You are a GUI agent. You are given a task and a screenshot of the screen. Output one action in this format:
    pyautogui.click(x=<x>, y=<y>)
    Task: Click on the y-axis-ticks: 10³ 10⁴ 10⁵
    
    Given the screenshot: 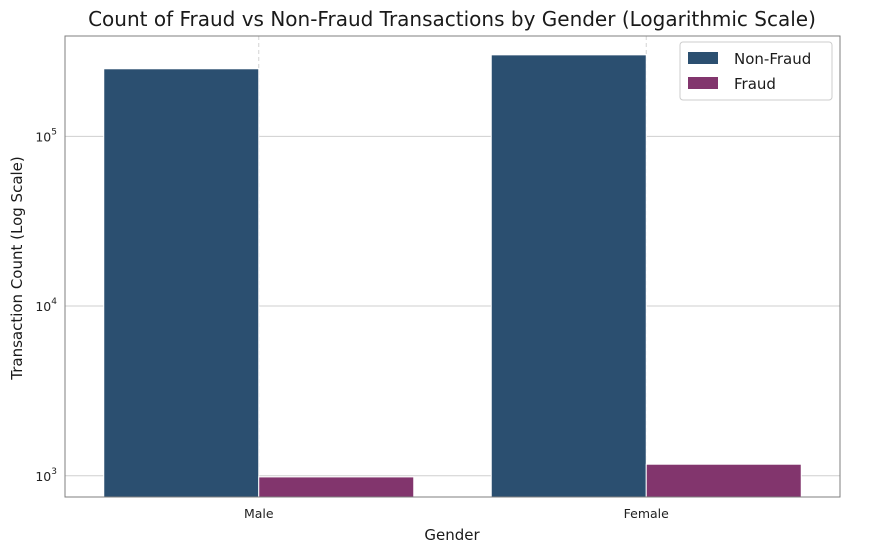 What is the action you would take?
    pyautogui.click(x=46, y=305)
    